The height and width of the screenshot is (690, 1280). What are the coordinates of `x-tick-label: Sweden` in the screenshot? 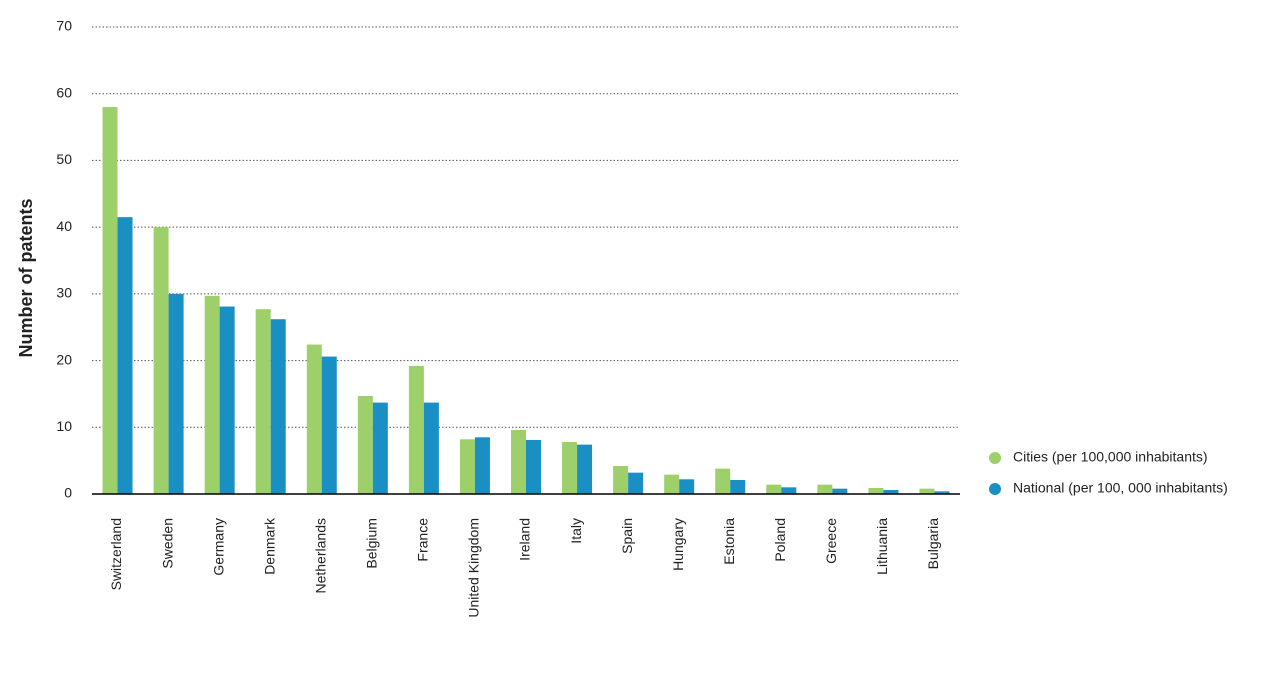 It's located at (167, 543).